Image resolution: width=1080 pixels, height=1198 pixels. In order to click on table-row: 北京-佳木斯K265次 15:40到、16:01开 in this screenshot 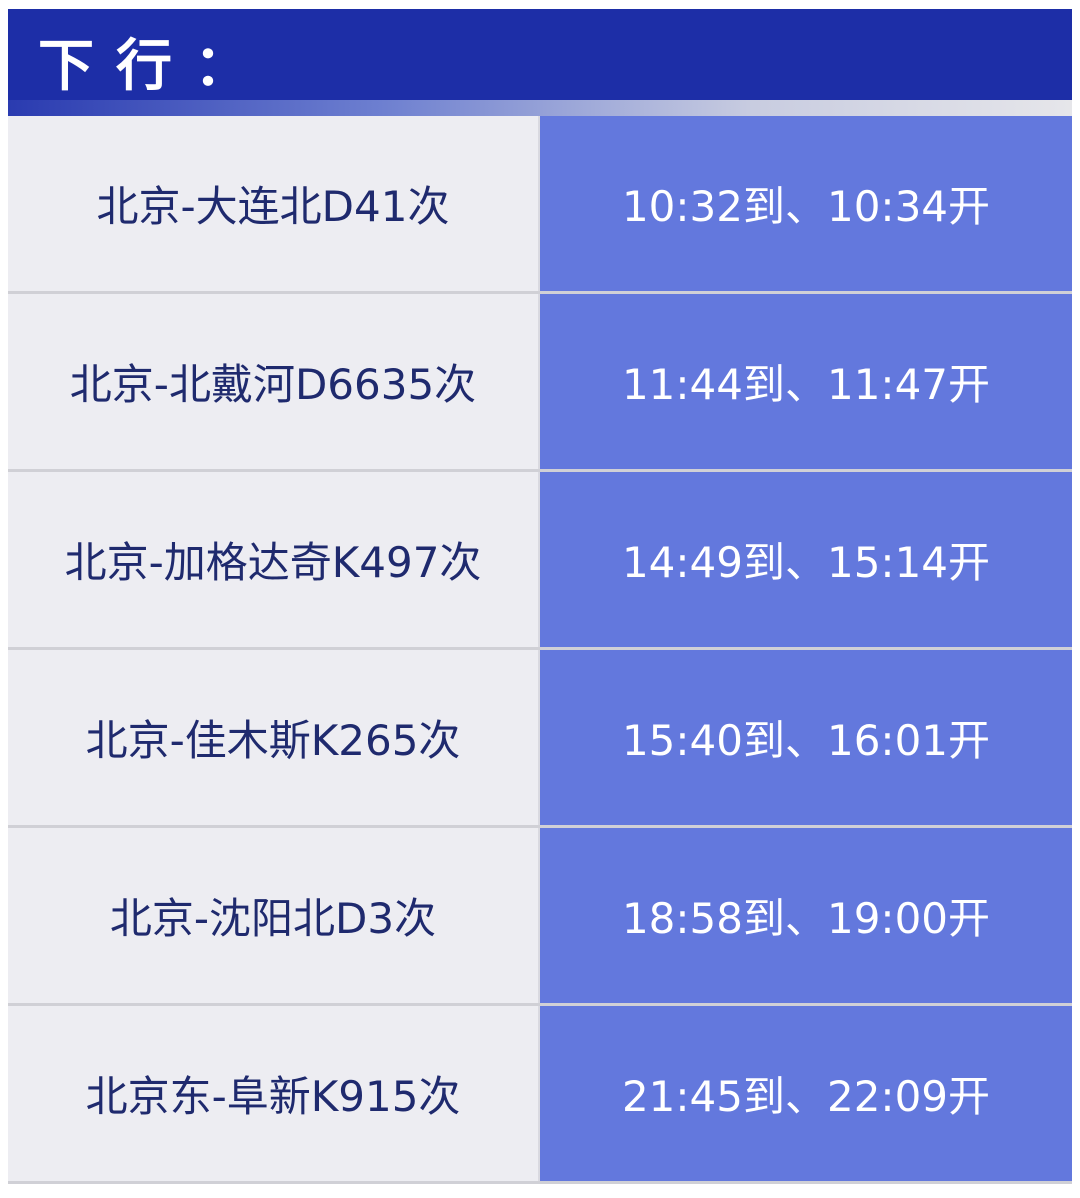, I will do `click(540, 739)`.